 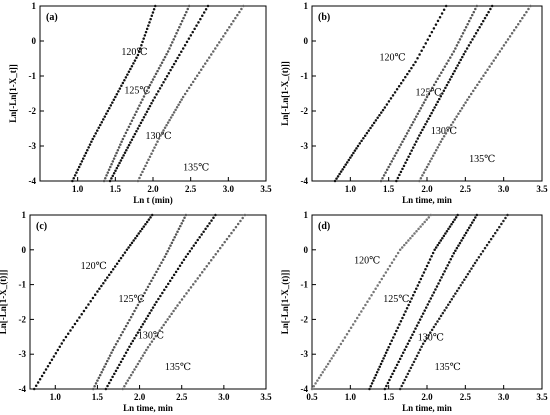 What do you see at coordinates (306, 250) in the screenshot?
I see `y-tick-label: 0` at bounding box center [306, 250].